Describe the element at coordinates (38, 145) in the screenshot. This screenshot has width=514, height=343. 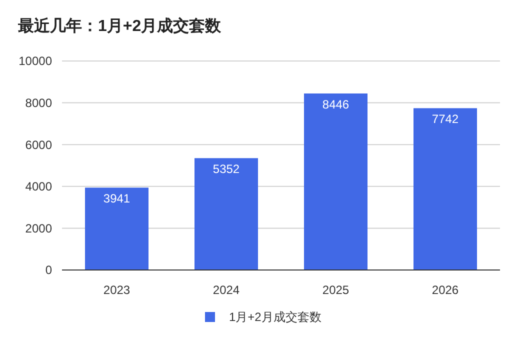
I see `y-tick-label: 6000` at that location.